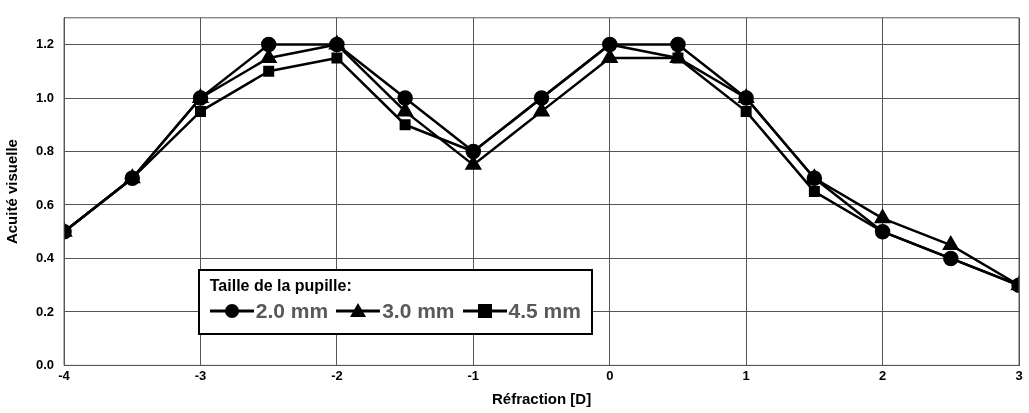 This screenshot has height=413, width=1029. I want to click on y-axis-title: Acuité visuelle, so click(12, 192).